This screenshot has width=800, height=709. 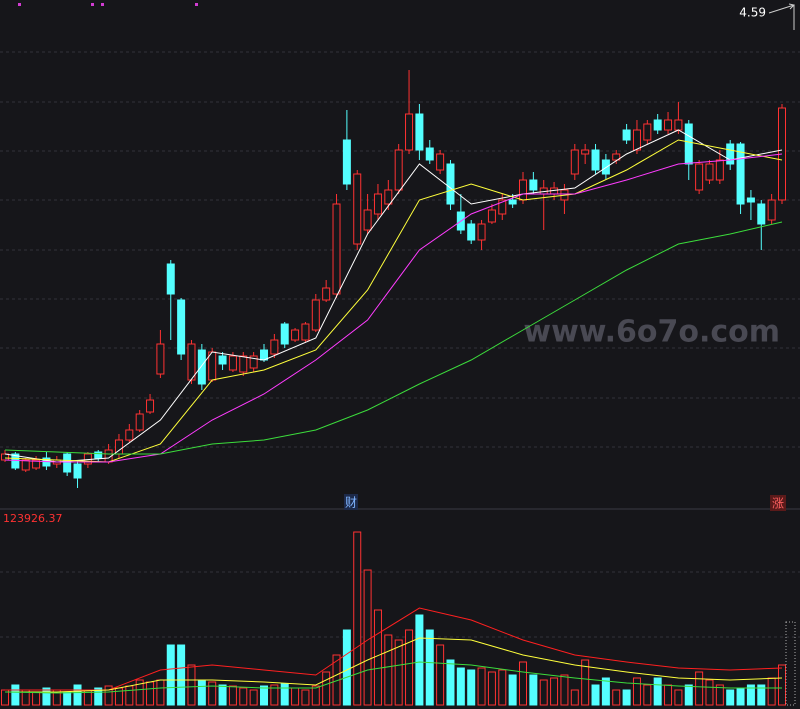 What do you see at coordinates (752, 13) in the screenshot?
I see `max-price-label: 4.59` at bounding box center [752, 13].